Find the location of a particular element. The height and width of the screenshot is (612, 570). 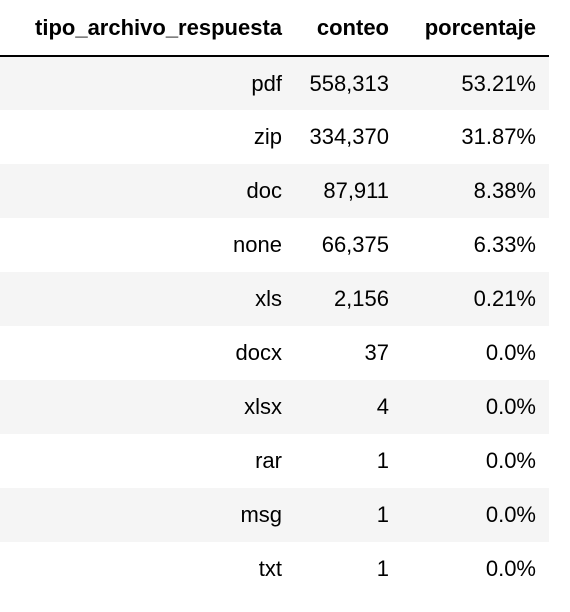

cell-conteo: 37 is located at coordinates (347, 353).